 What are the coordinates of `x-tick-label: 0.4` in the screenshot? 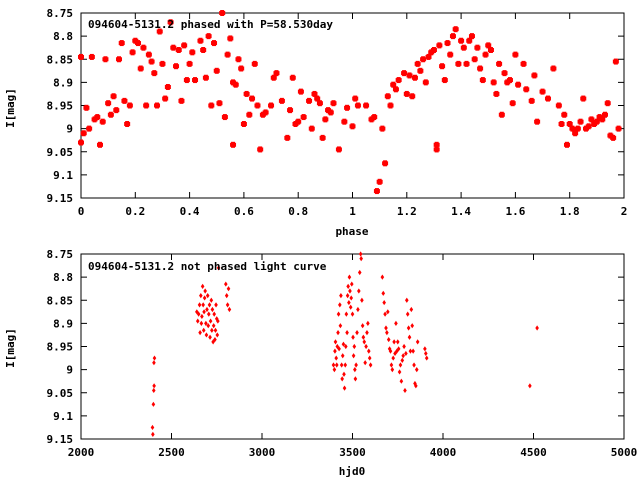 It's located at (190, 211).